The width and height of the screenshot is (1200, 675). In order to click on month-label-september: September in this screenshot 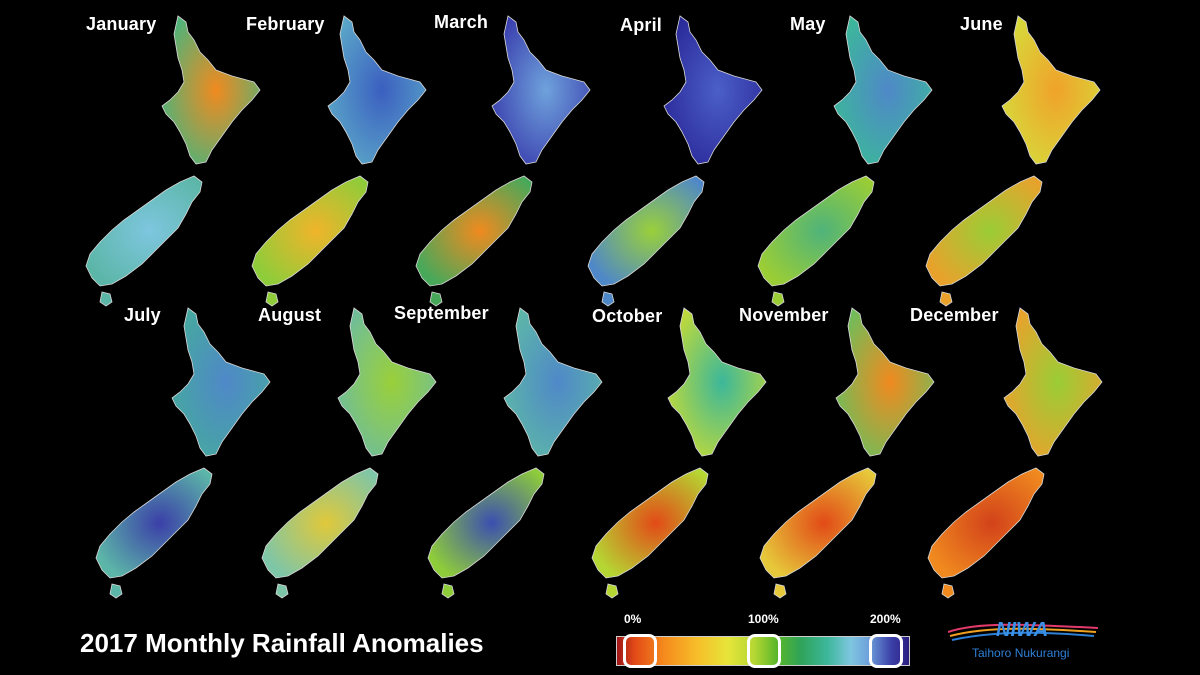, I will do `click(441, 313)`.